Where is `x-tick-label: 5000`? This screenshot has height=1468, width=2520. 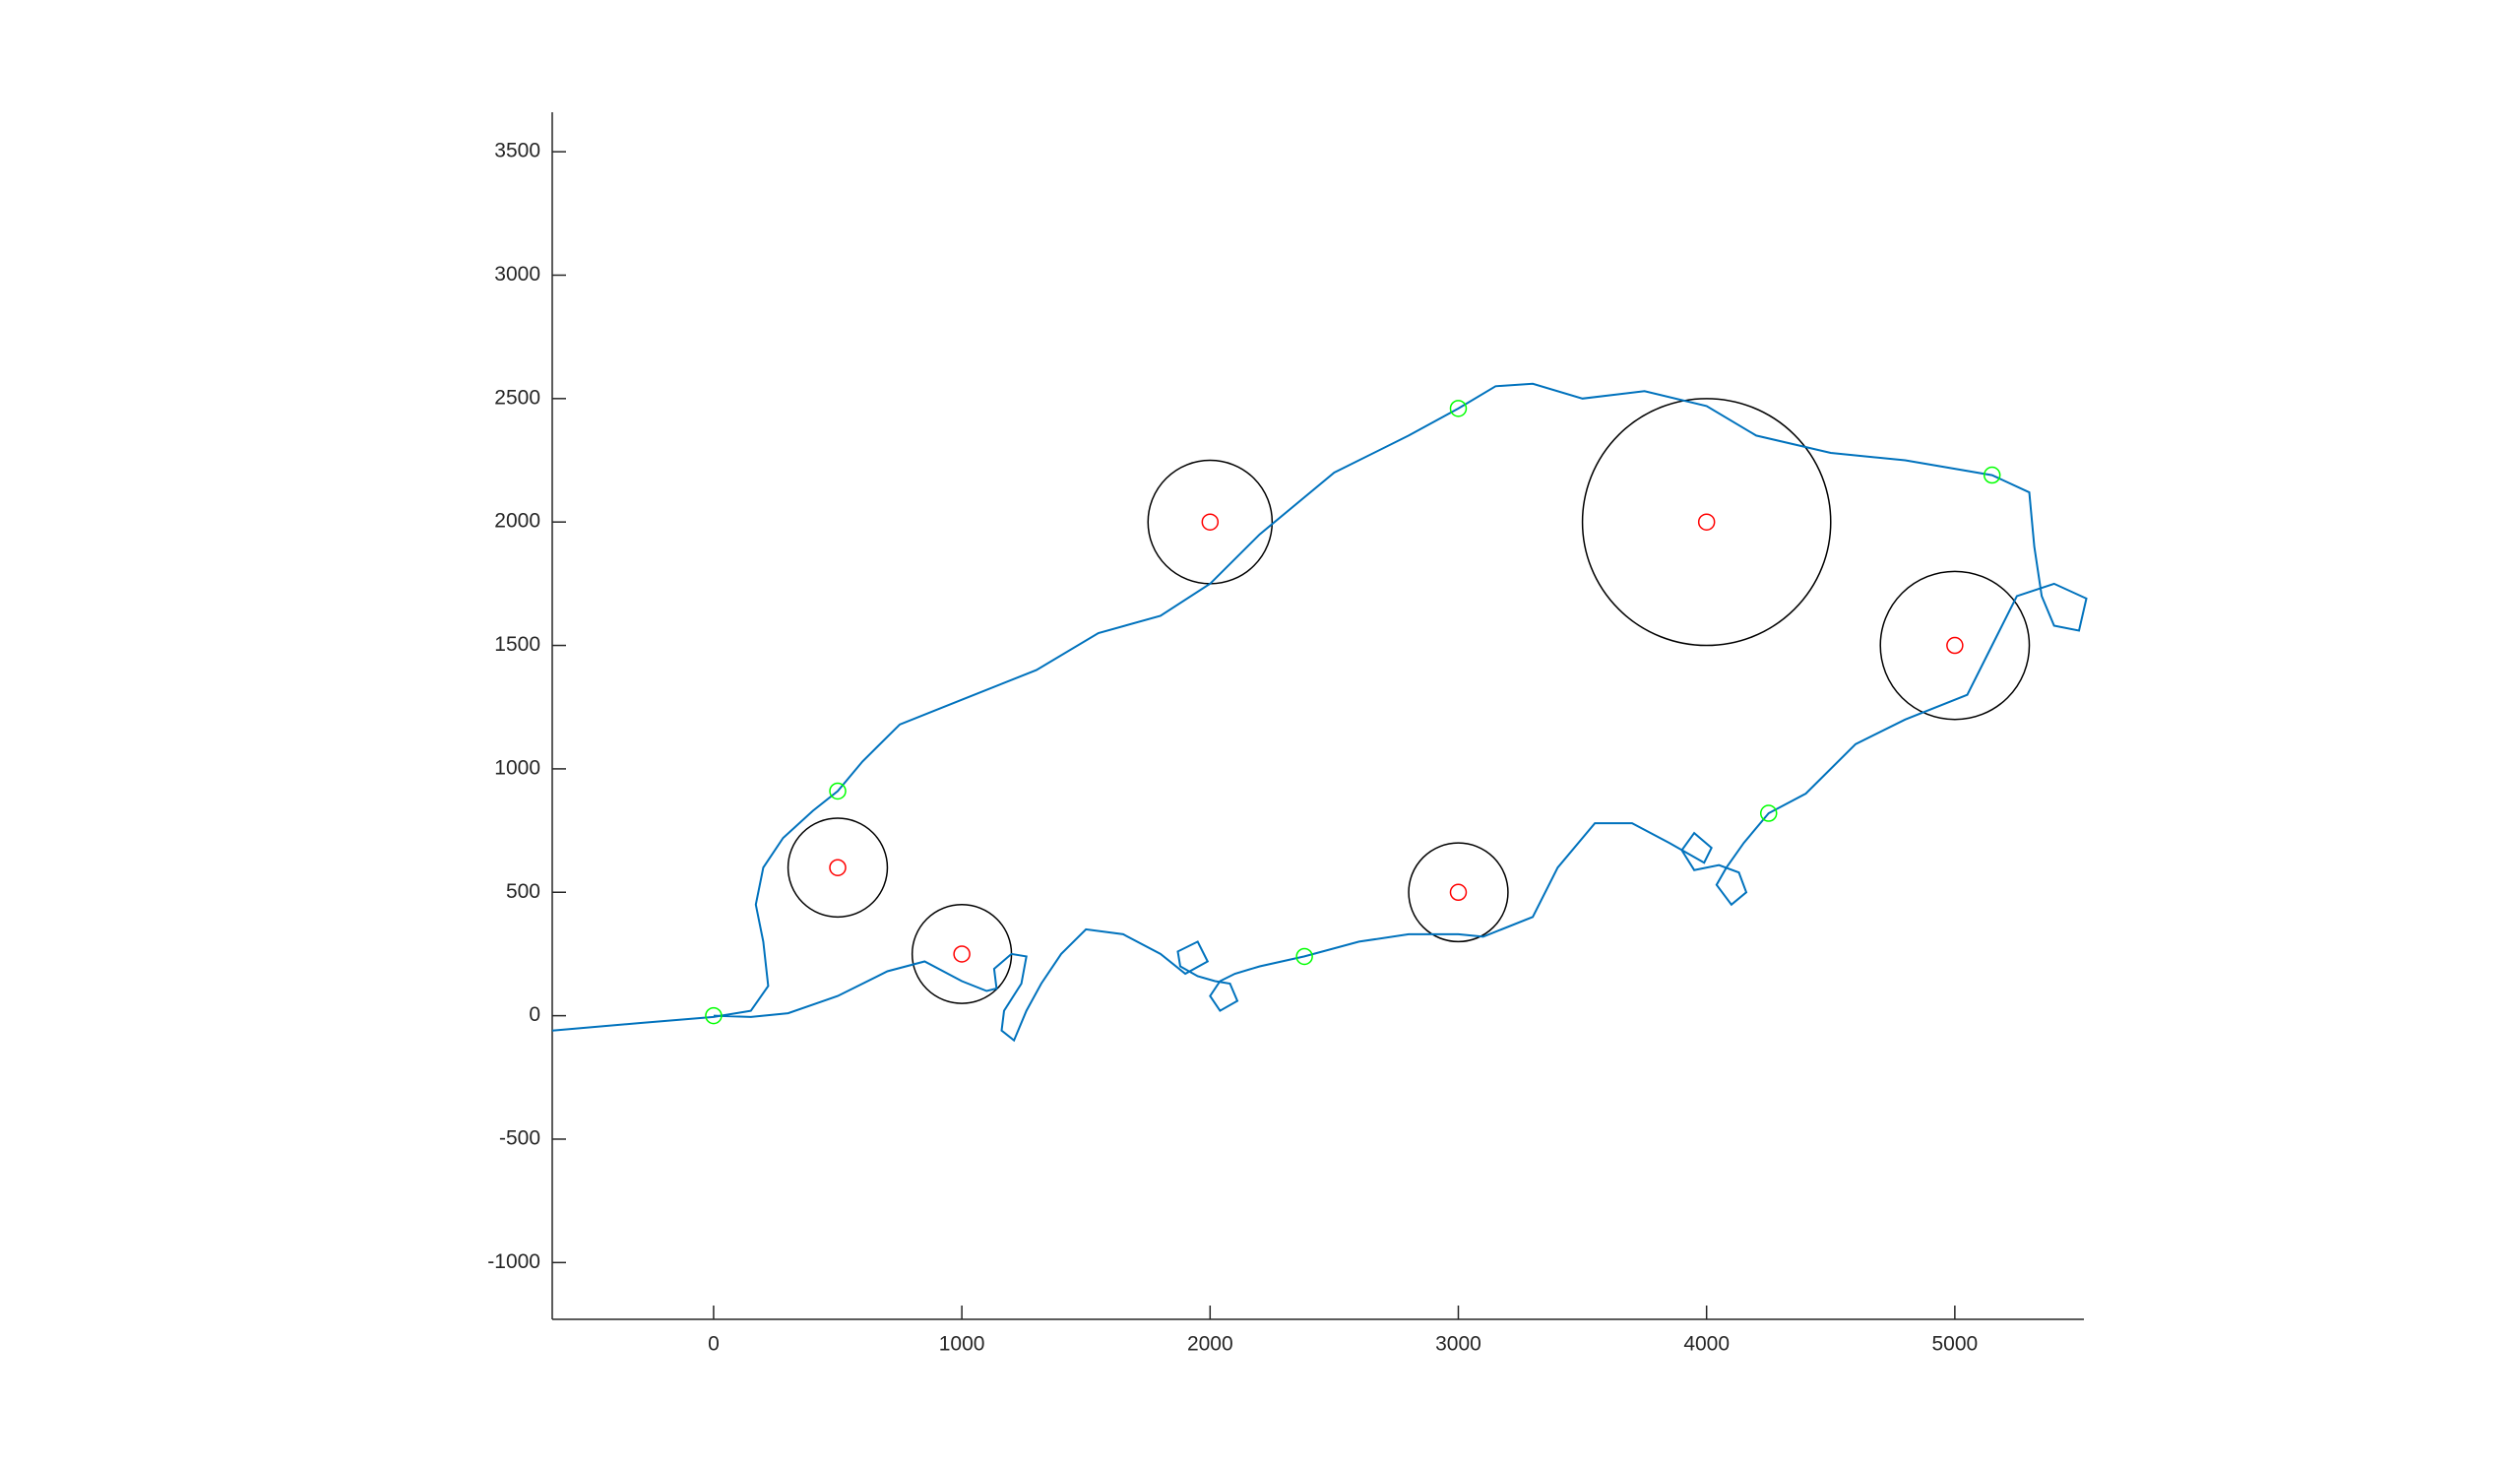 x-tick-label: 5000 is located at coordinates (1955, 1344).